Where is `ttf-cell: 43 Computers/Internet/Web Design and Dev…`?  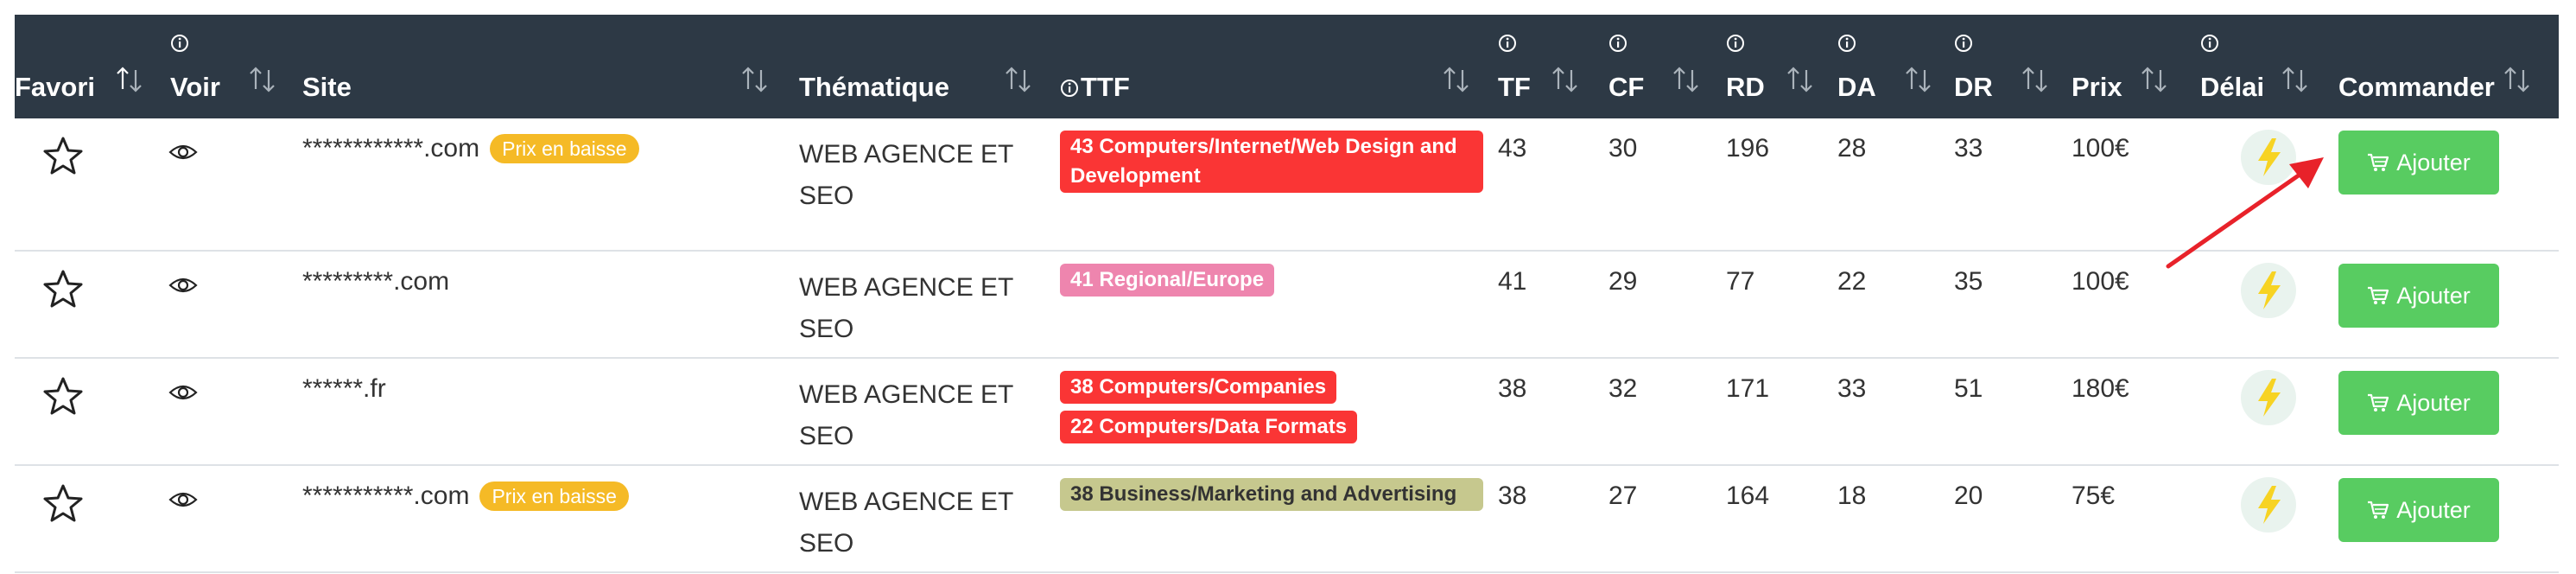
ttf-cell: 43 Computers/Internet/Web Design and Dev… is located at coordinates (1271, 165).